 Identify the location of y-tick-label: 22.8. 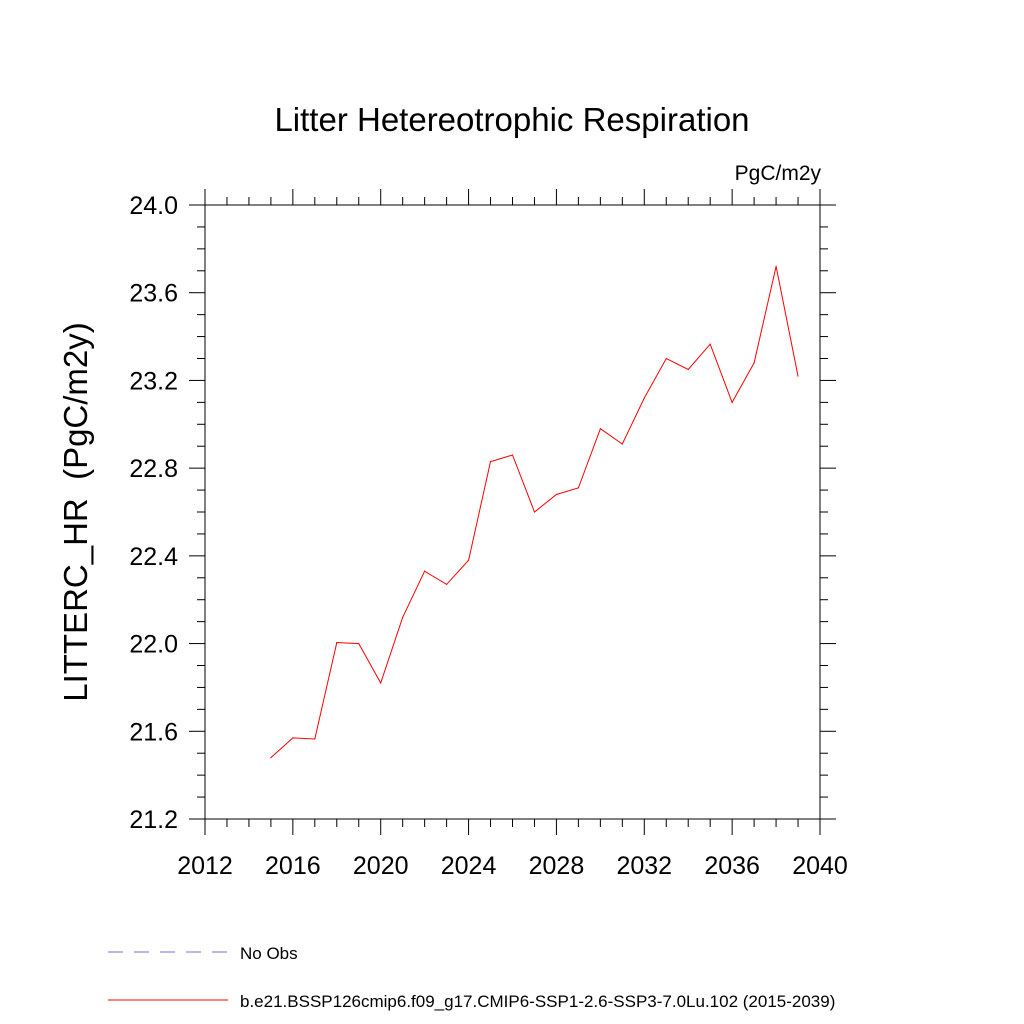
(153, 469).